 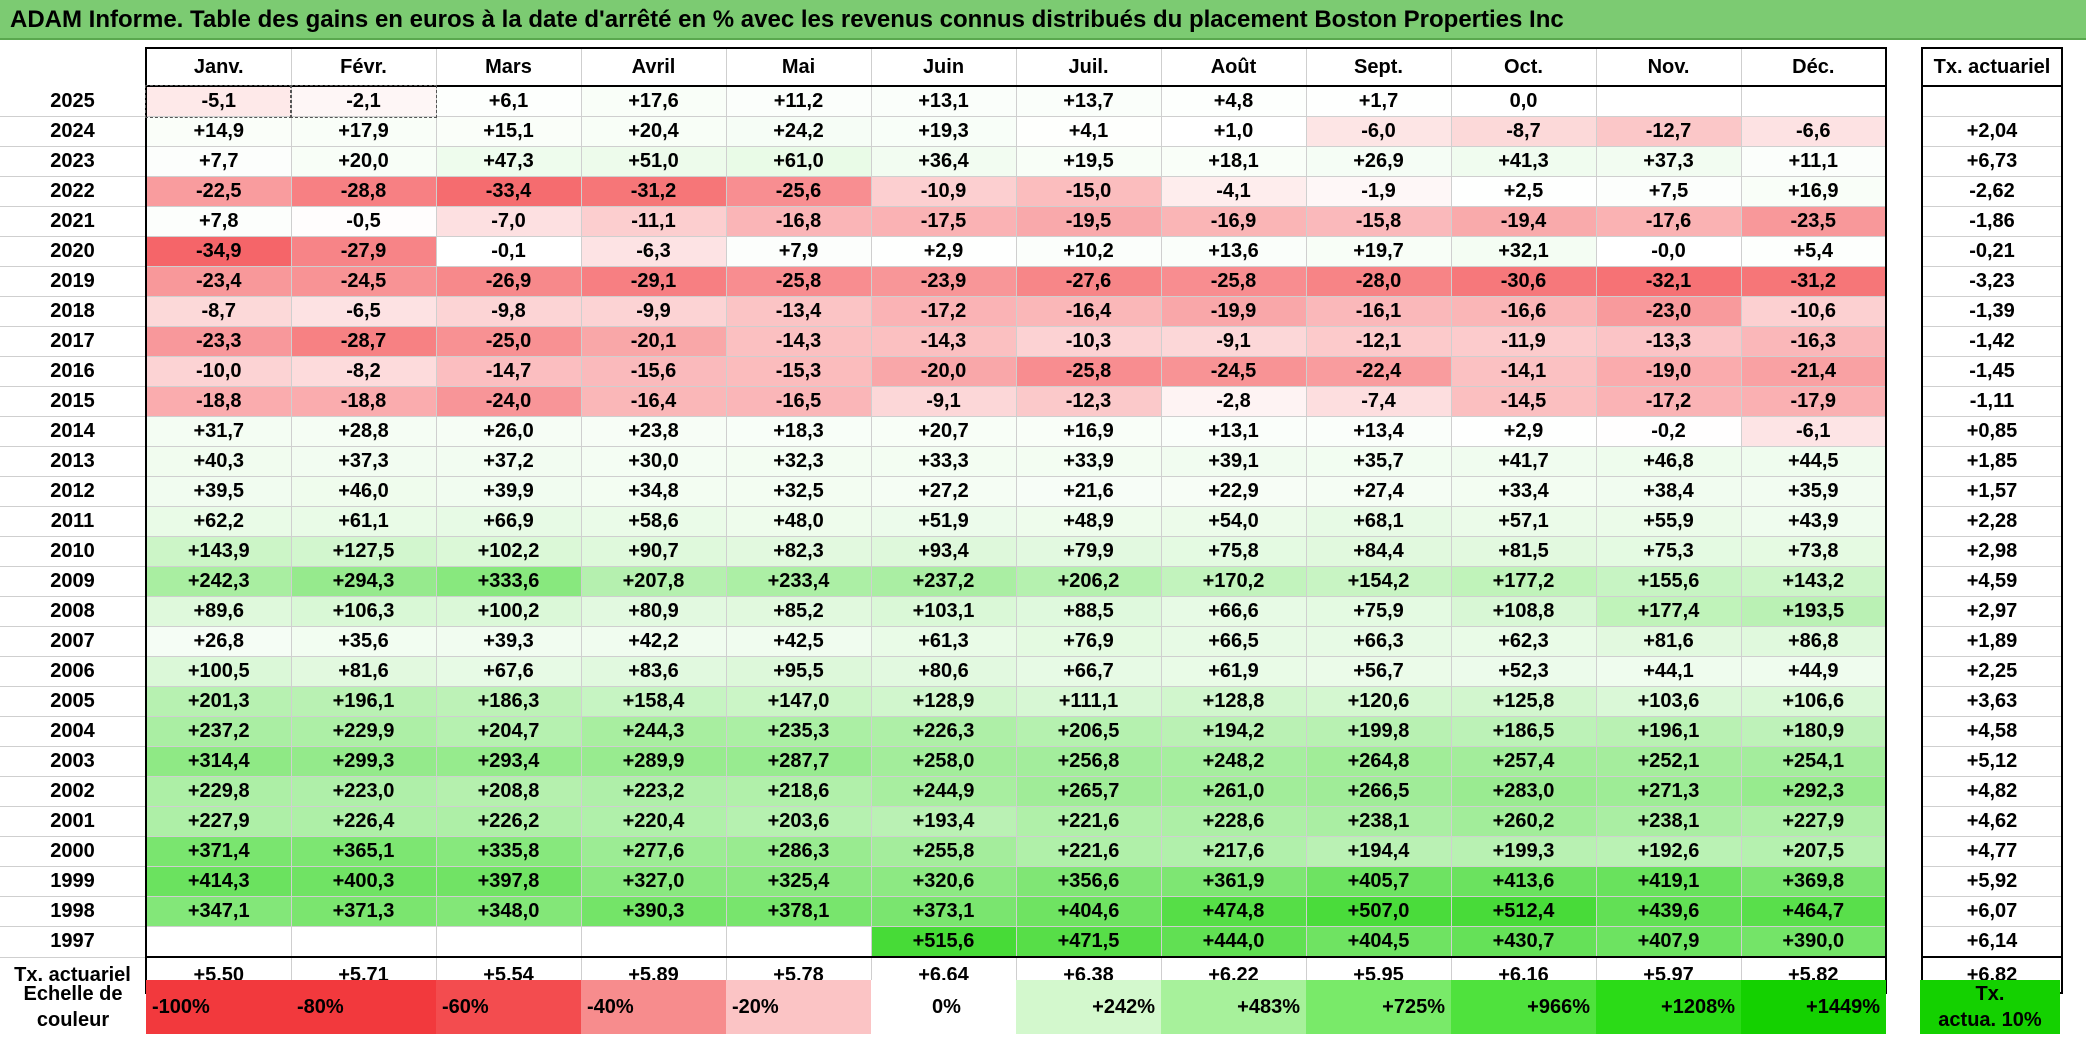 I want to click on gain-cell: +5,4, so click(x=1814, y=251).